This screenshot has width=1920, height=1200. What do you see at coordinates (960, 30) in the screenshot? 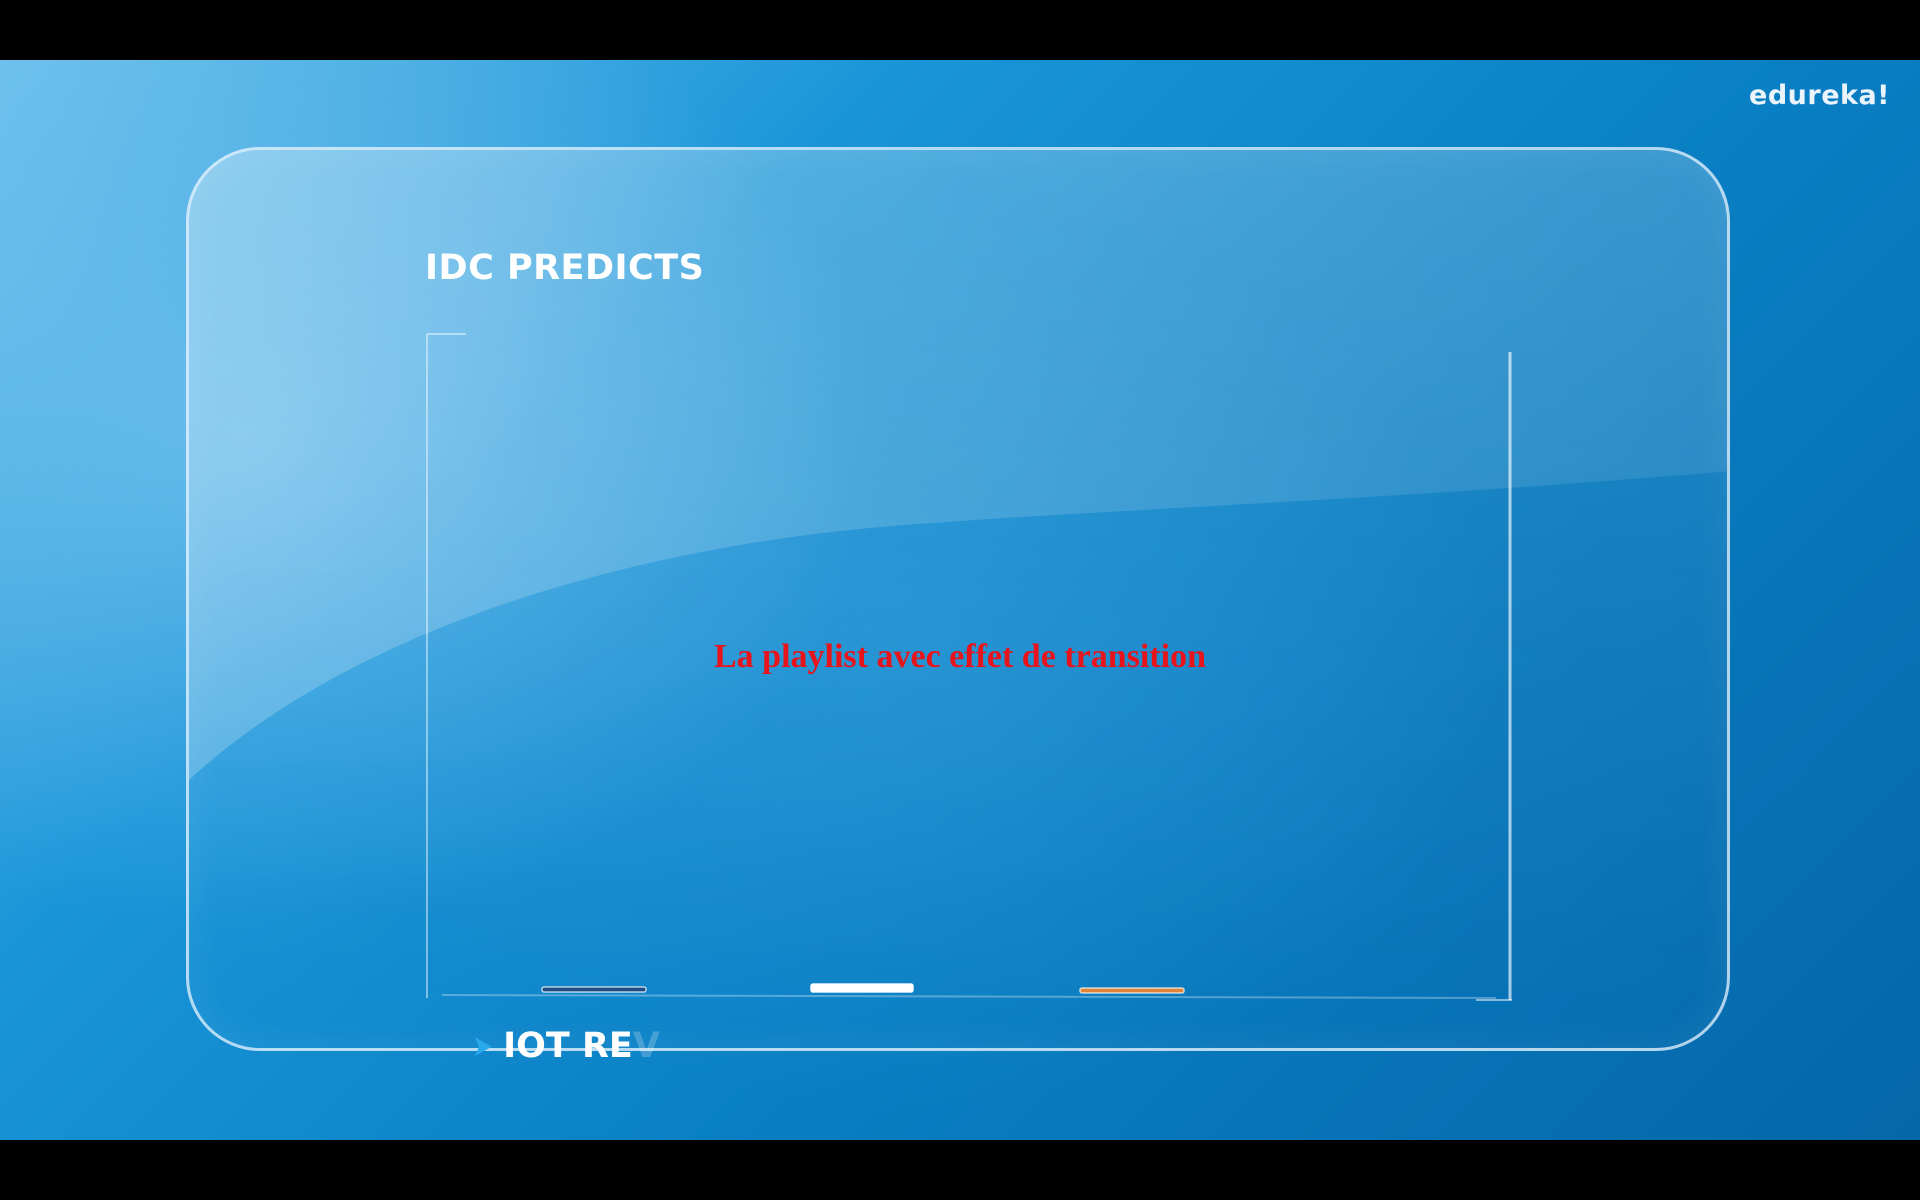
I see `letterbox-top` at bounding box center [960, 30].